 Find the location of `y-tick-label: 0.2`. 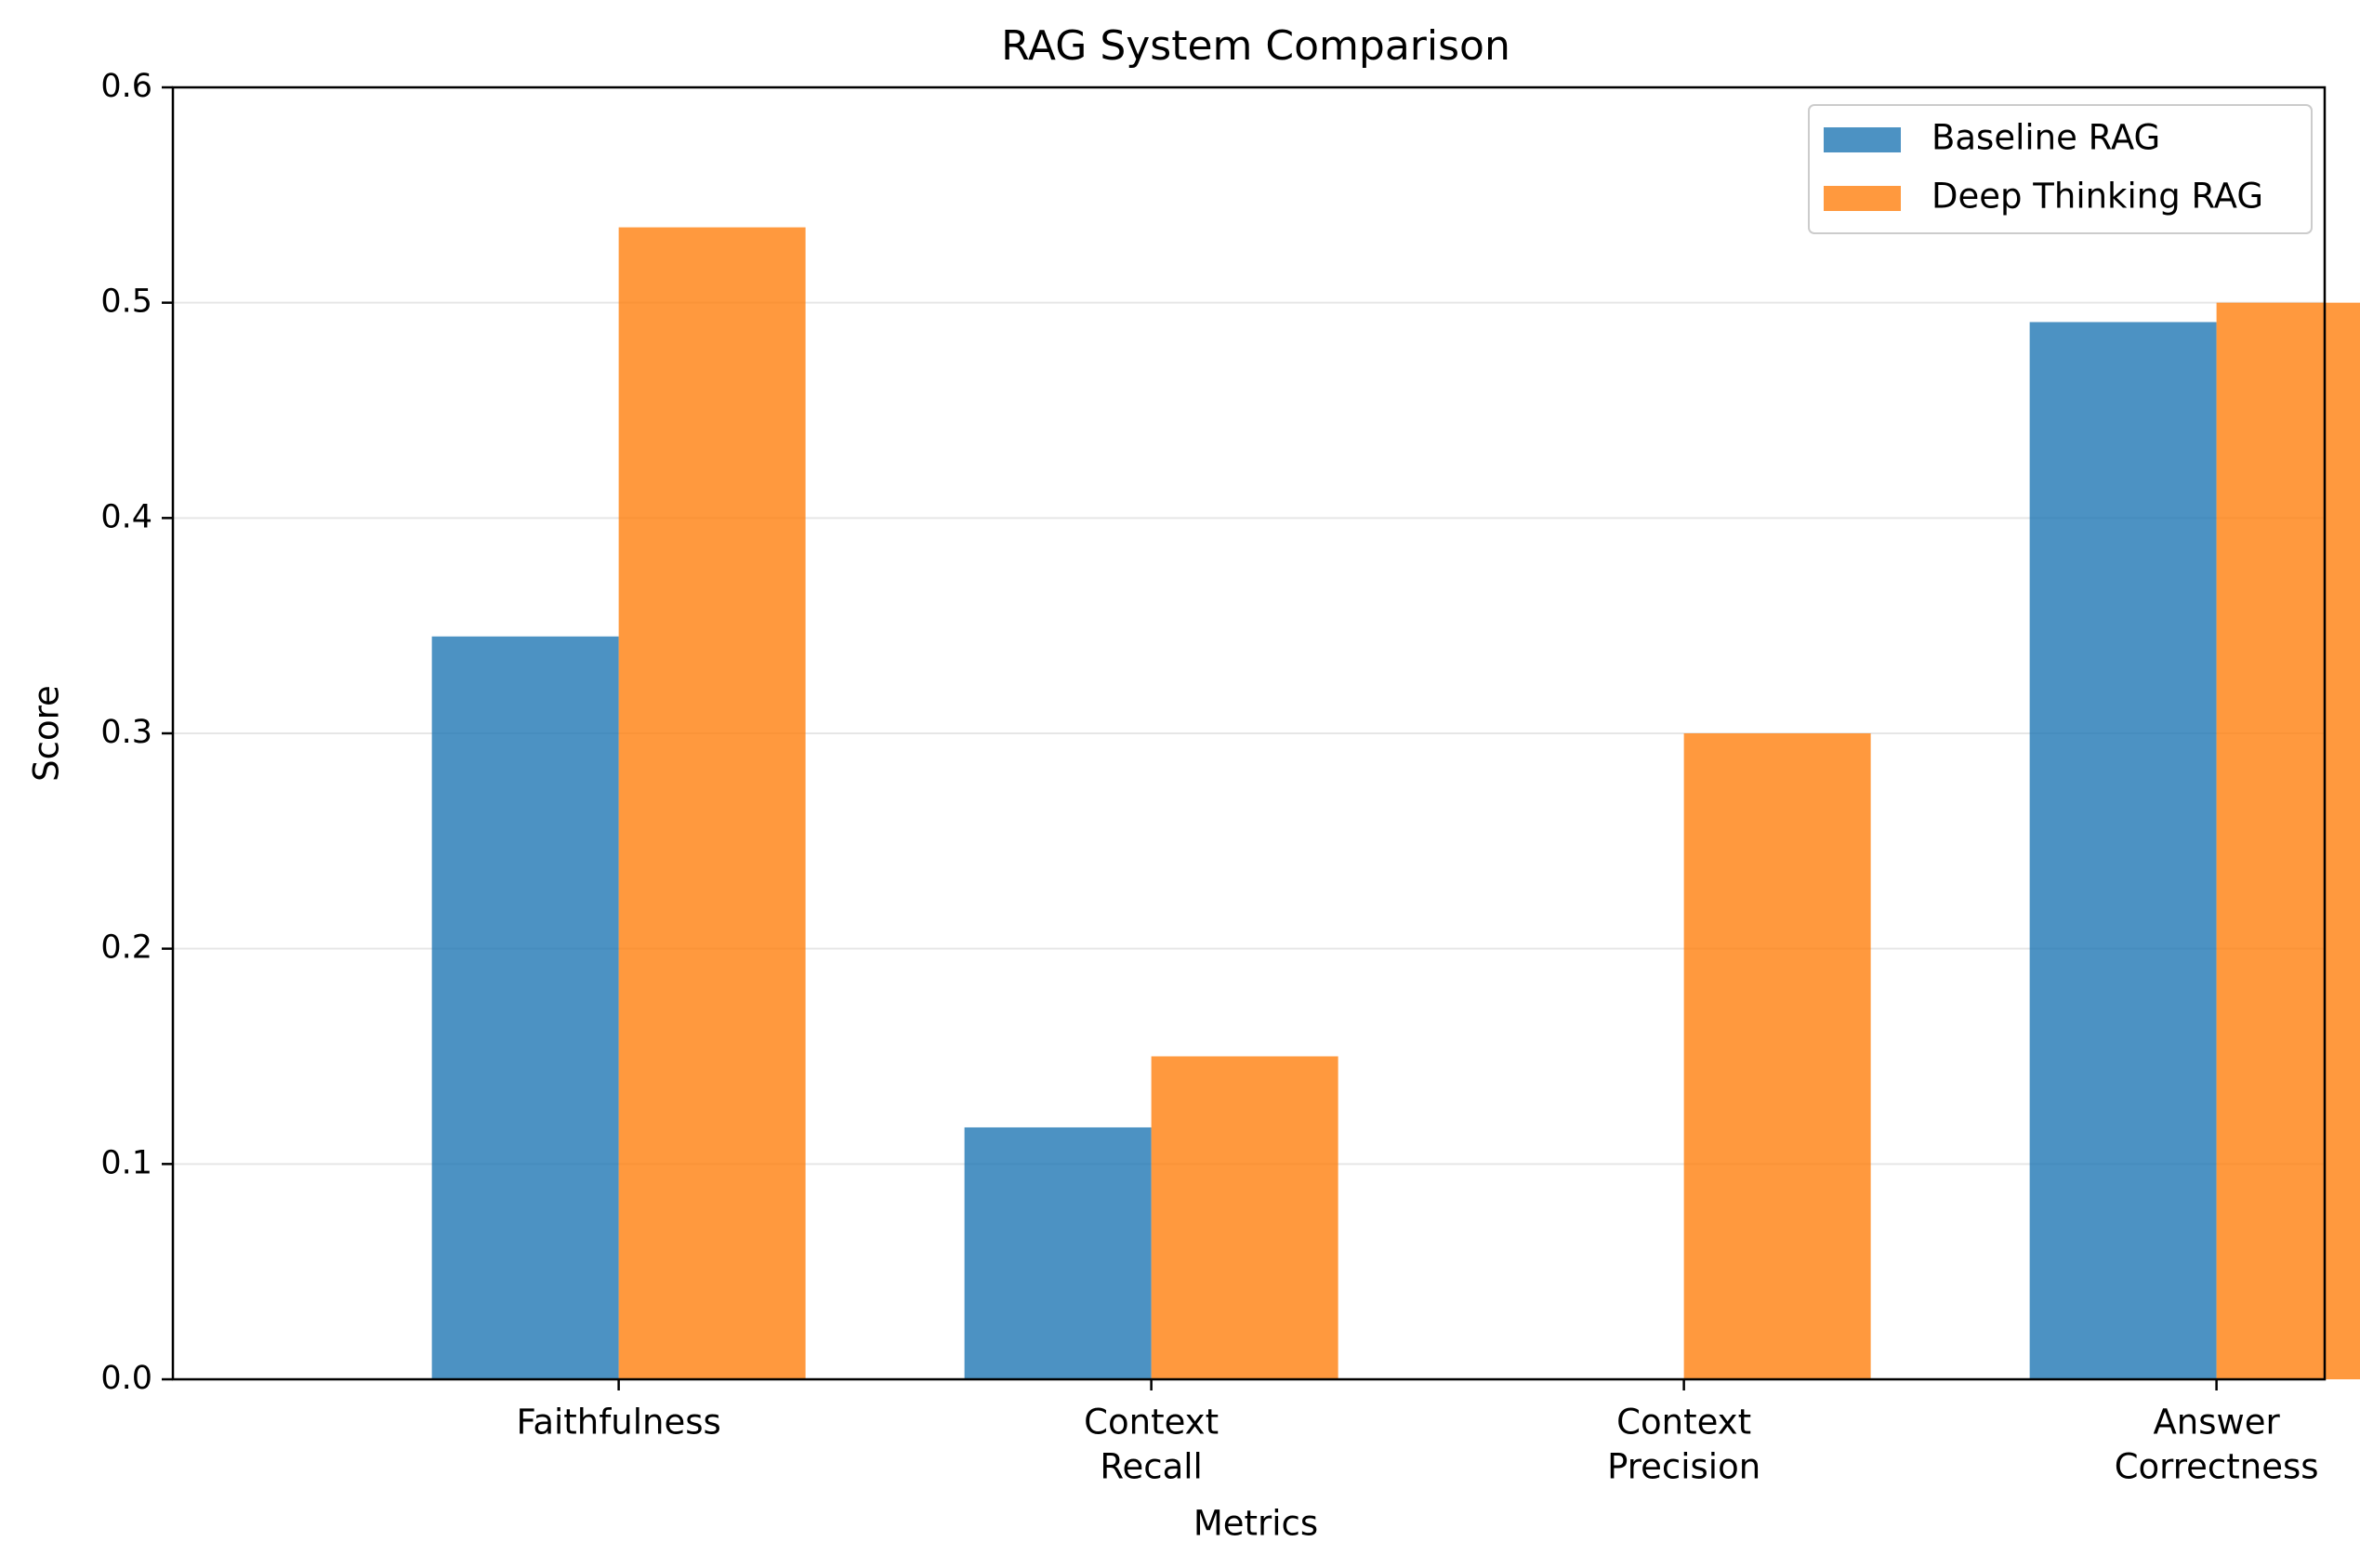

y-tick-label: 0.2 is located at coordinates (126, 948).